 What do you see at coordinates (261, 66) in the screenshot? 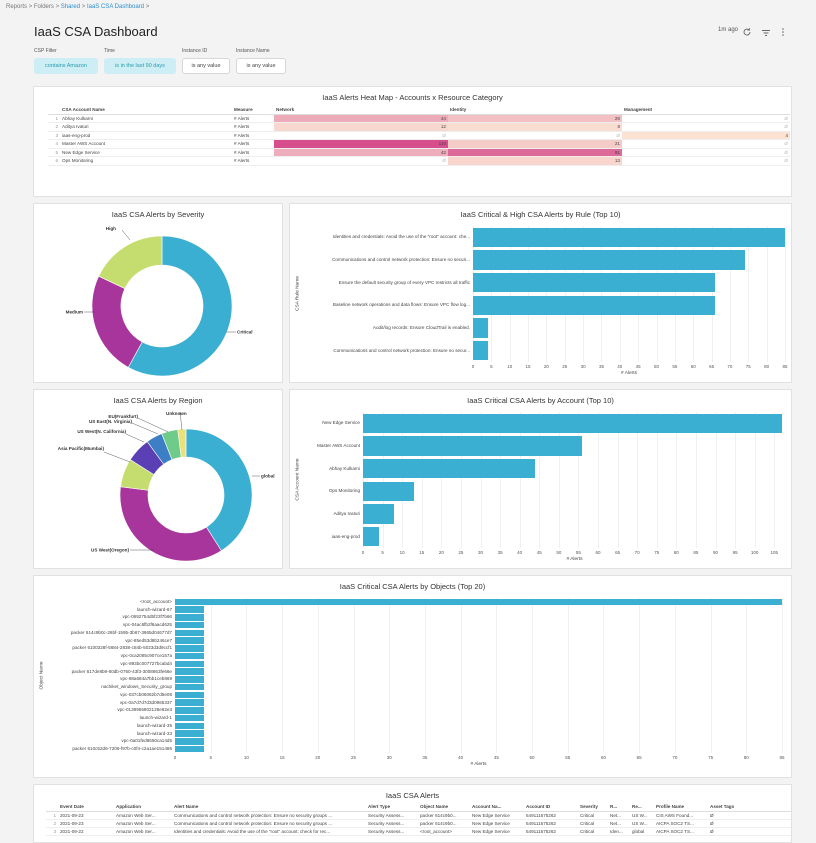
I see `filter-instance-name: is any value` at bounding box center [261, 66].